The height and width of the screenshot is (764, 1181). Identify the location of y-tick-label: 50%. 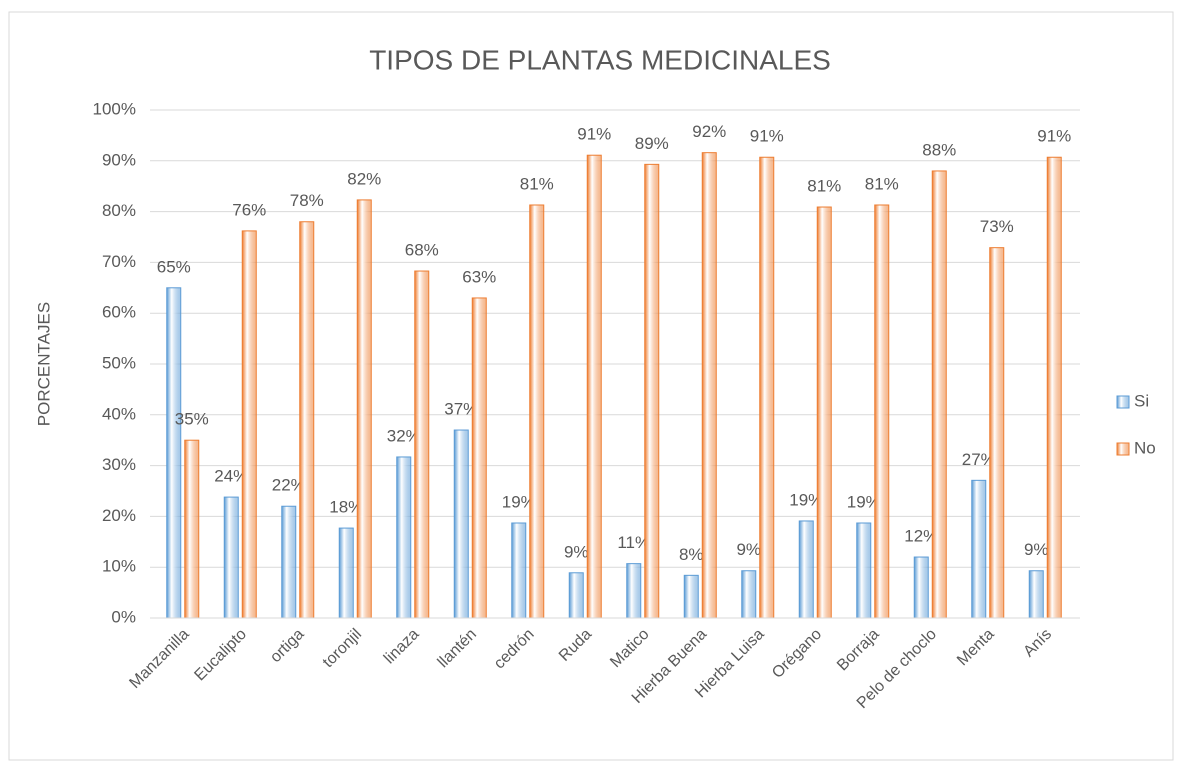
(119, 362).